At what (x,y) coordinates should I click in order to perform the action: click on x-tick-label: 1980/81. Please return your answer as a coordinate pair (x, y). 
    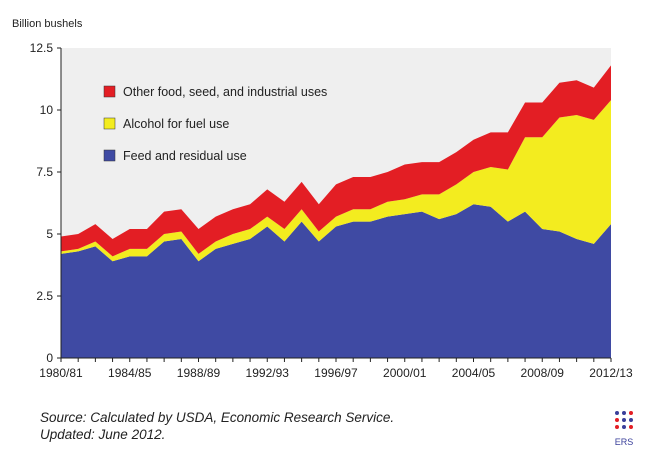
    Looking at the image, I should click on (61, 373).